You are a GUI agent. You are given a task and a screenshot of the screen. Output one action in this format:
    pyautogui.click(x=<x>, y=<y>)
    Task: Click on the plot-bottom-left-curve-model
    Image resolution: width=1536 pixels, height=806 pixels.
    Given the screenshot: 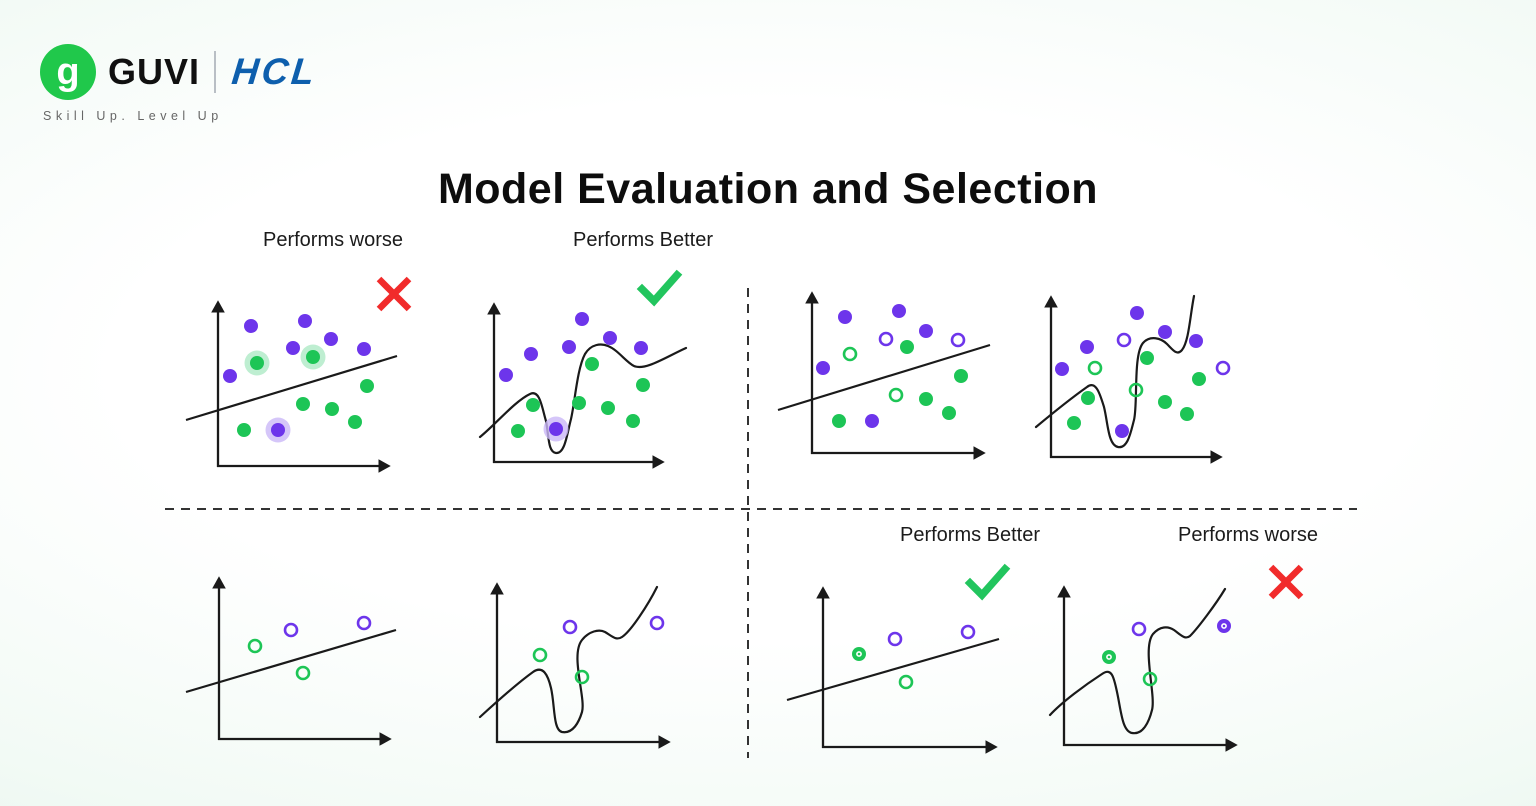 What is the action you would take?
    pyautogui.click(x=574, y=665)
    